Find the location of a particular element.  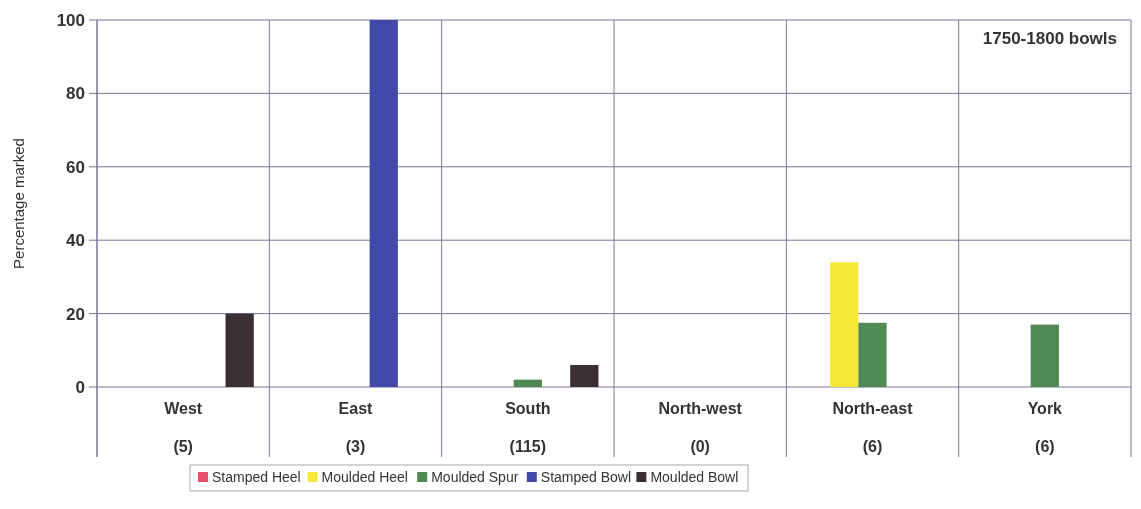

category-label: South (115) is located at coordinates (528, 427).